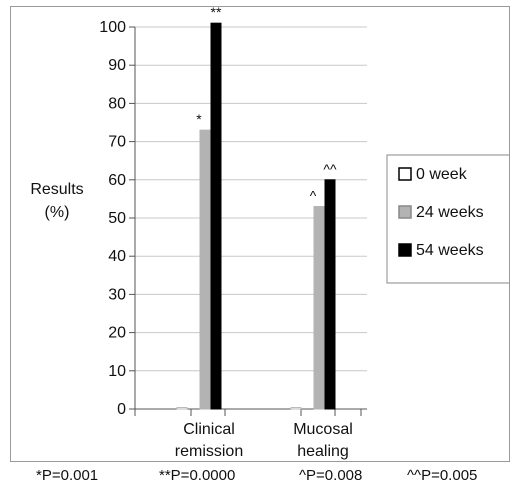 The image size is (521, 490). What do you see at coordinates (323, 429) in the screenshot?
I see `x-category-label: Mucosal` at bounding box center [323, 429].